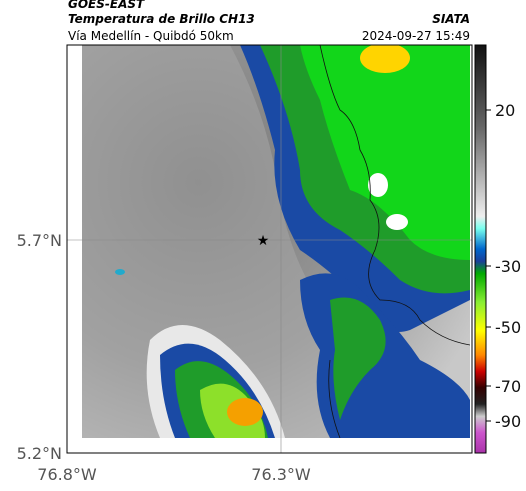  What do you see at coordinates (508, 421) in the screenshot?
I see `colorbar-label: -90` at bounding box center [508, 421].